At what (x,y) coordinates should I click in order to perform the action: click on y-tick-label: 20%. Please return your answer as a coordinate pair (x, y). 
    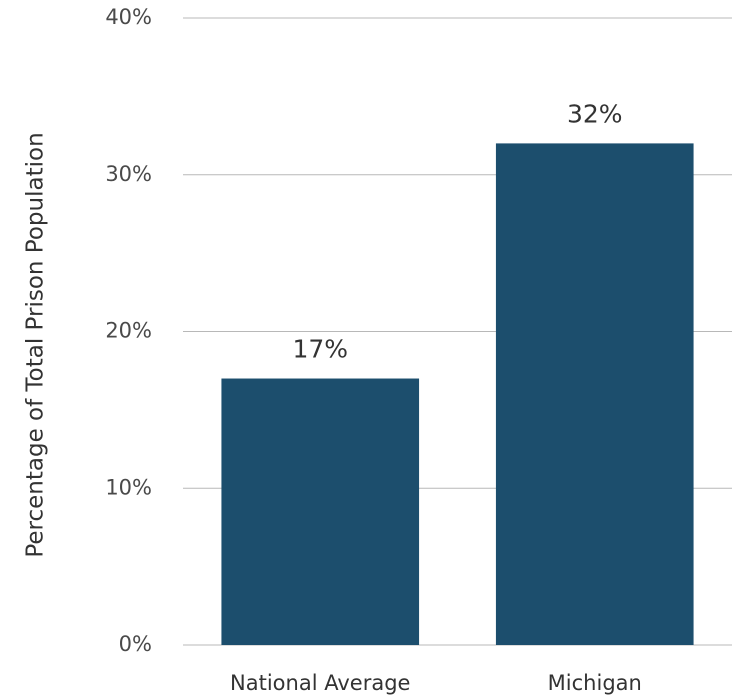
    Looking at the image, I should click on (128, 331).